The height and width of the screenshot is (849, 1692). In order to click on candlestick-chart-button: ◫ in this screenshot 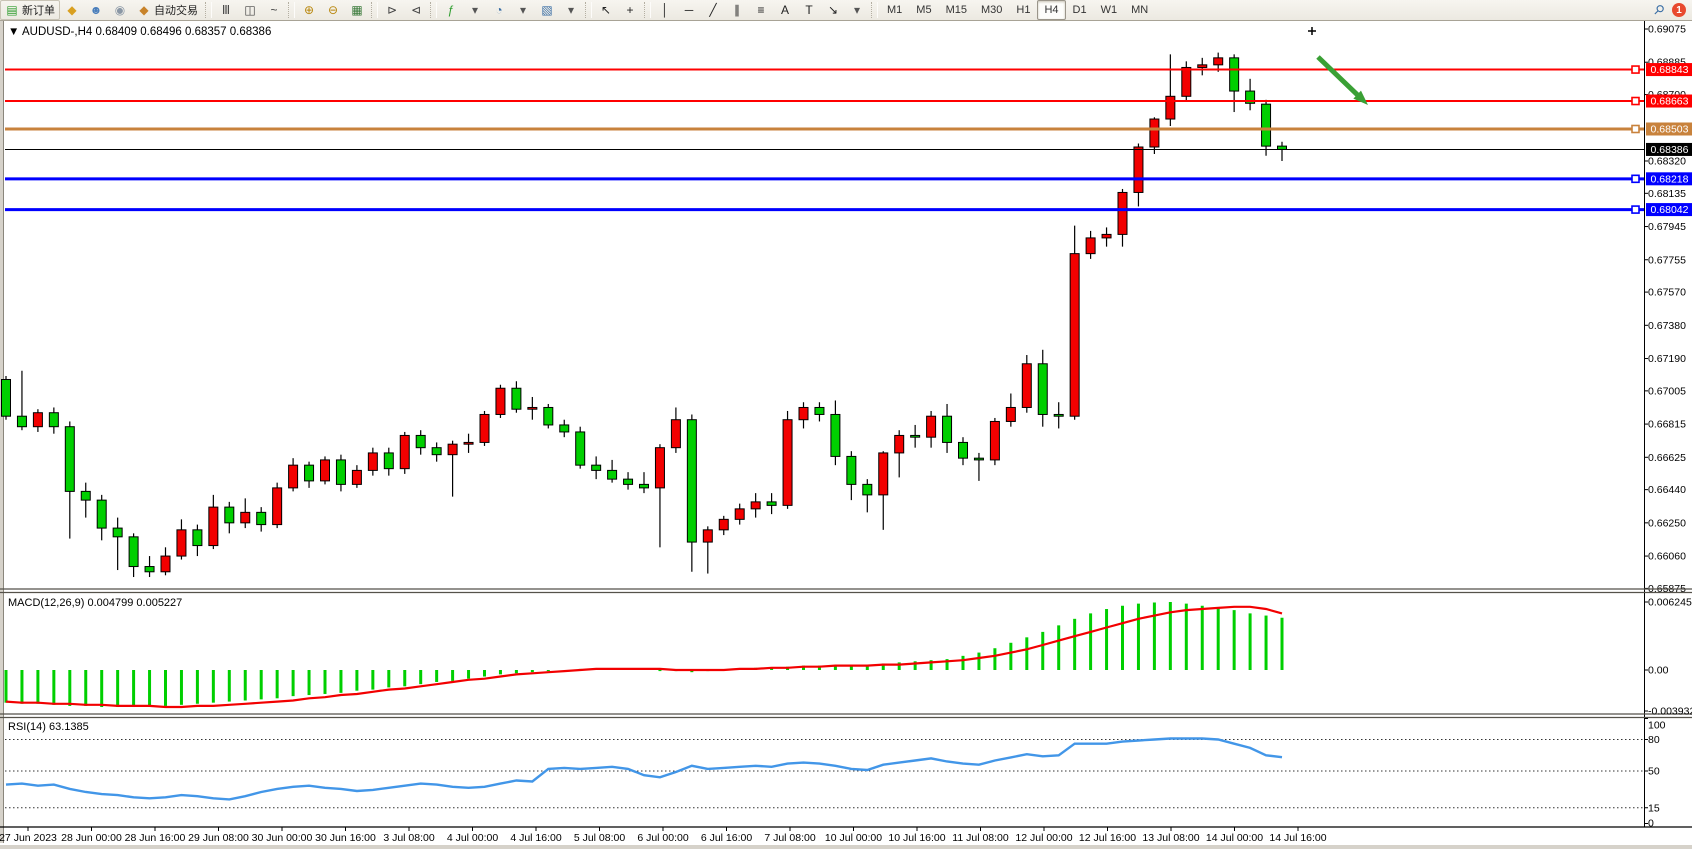, I will do `click(250, 10)`.